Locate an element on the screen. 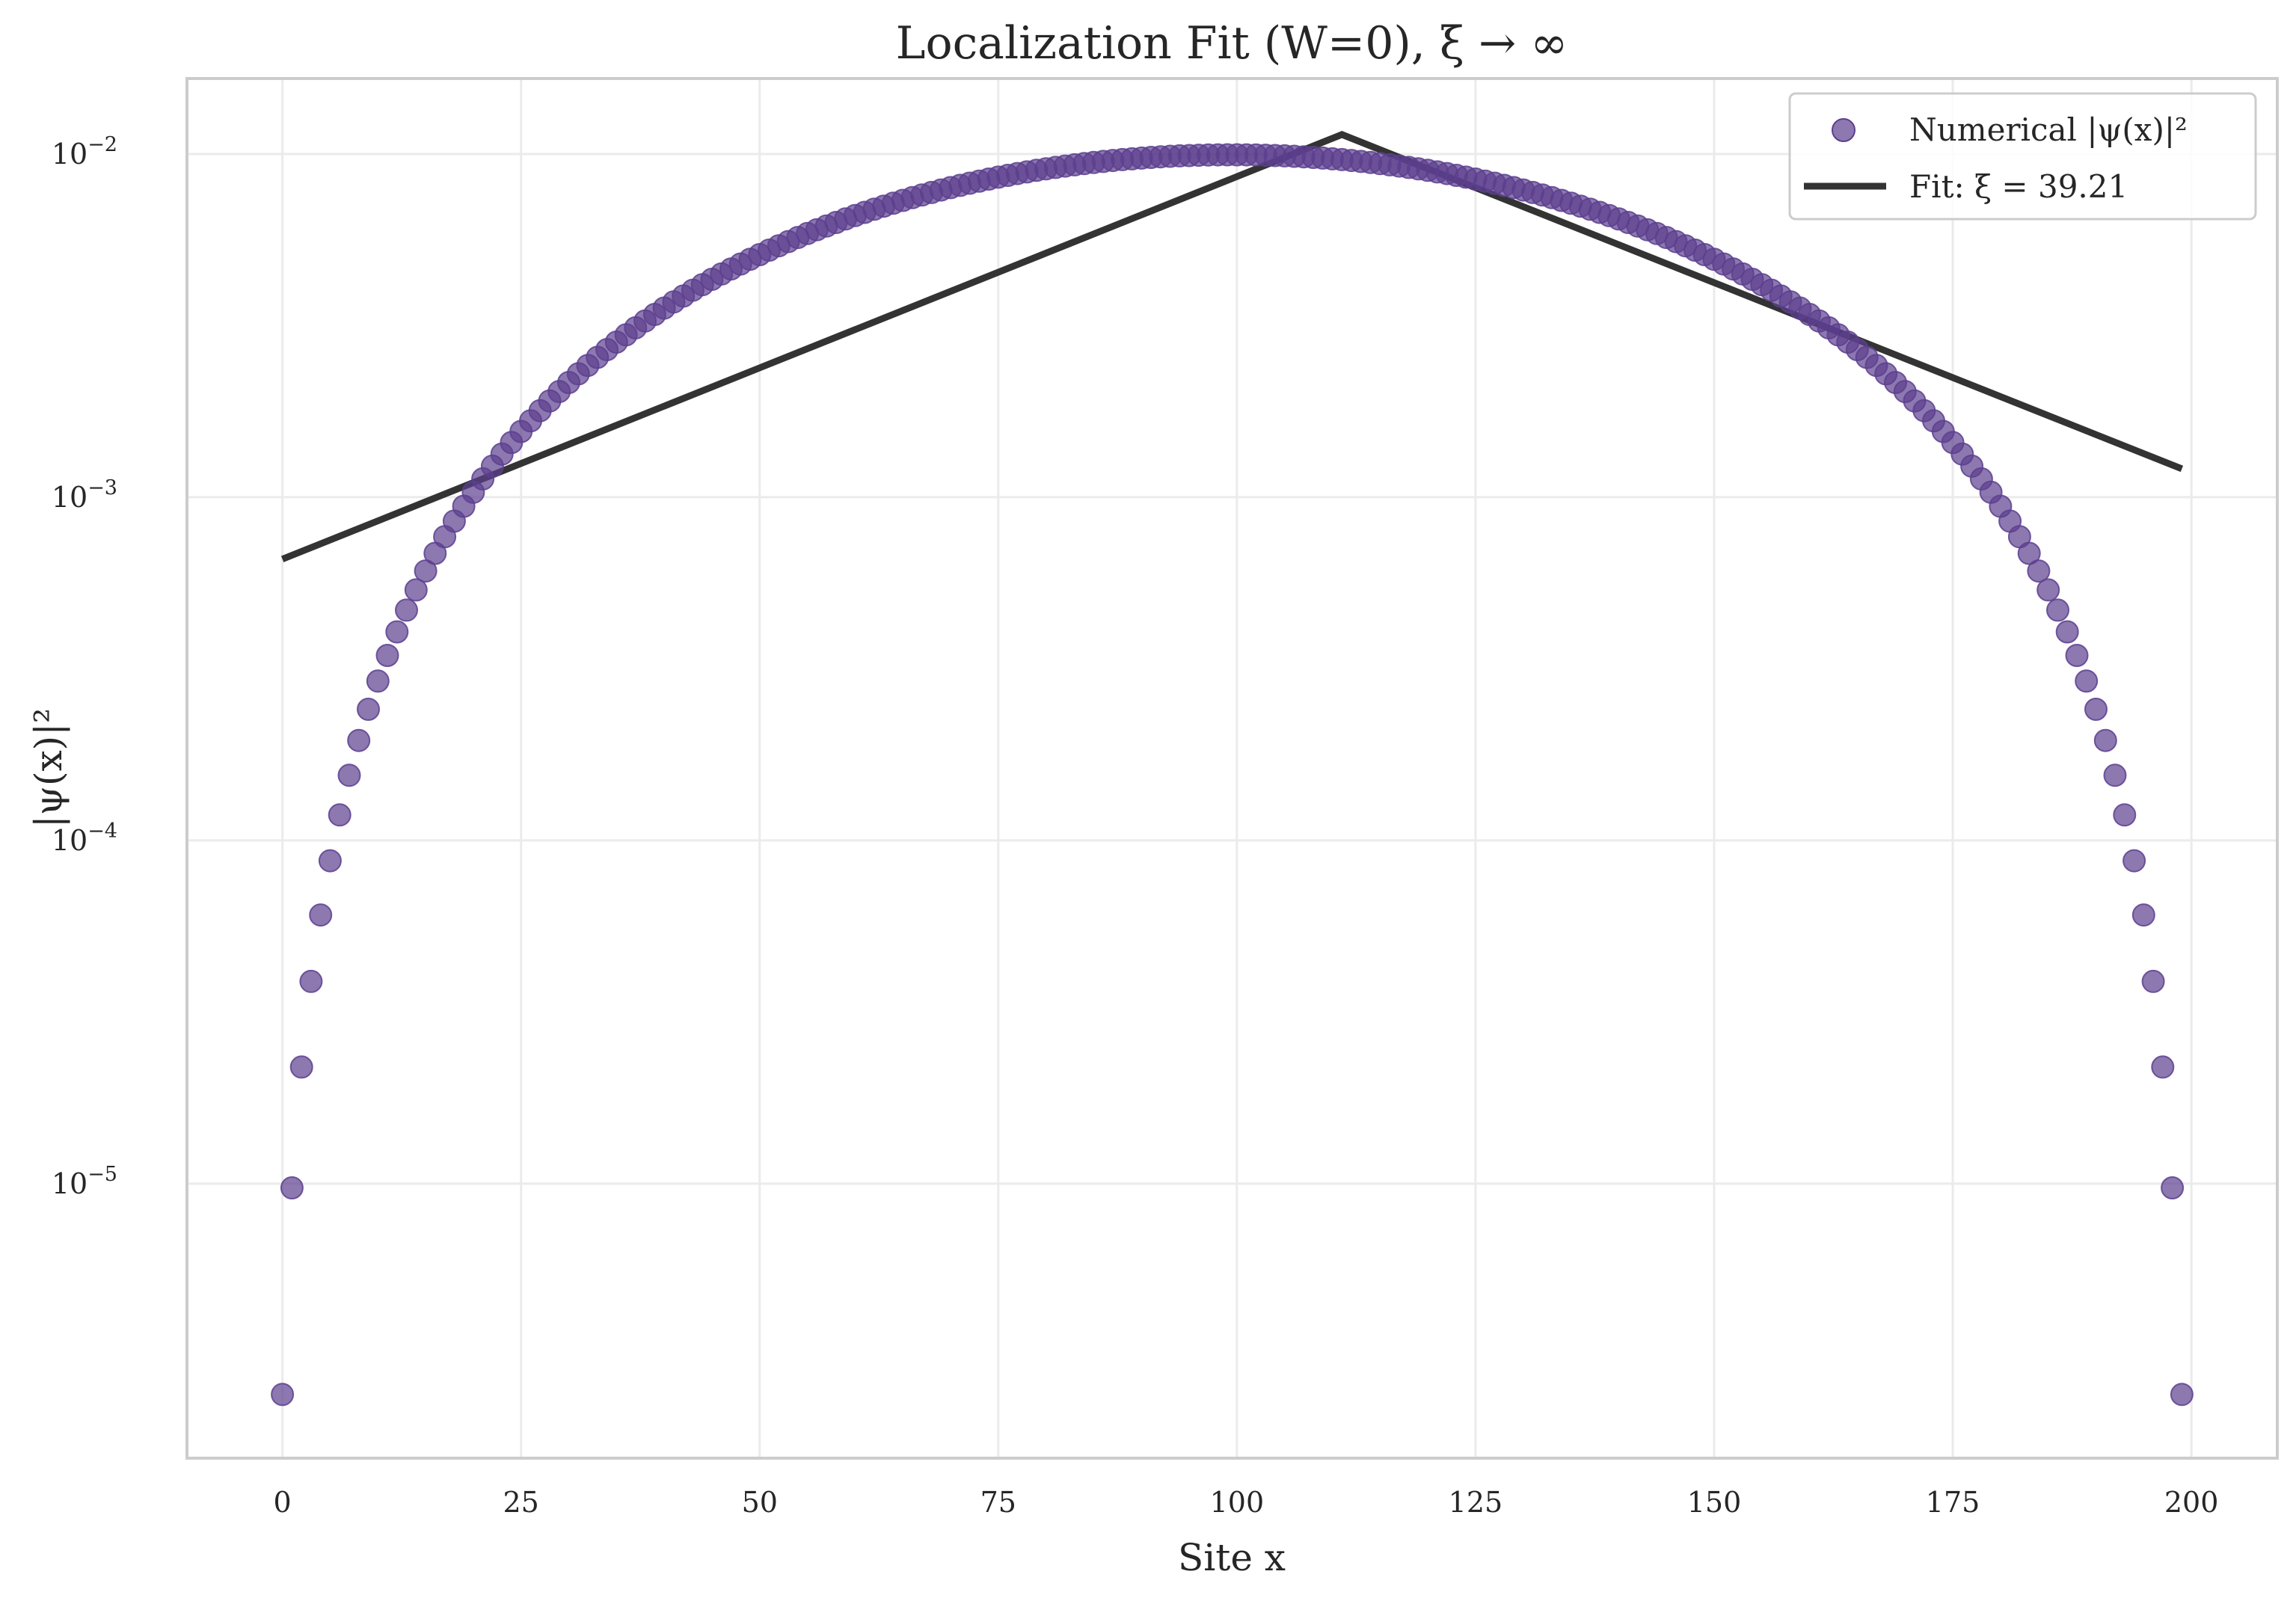 This screenshot has height=1601, width=2296. x-tick-label: 50 is located at coordinates (760, 1502).